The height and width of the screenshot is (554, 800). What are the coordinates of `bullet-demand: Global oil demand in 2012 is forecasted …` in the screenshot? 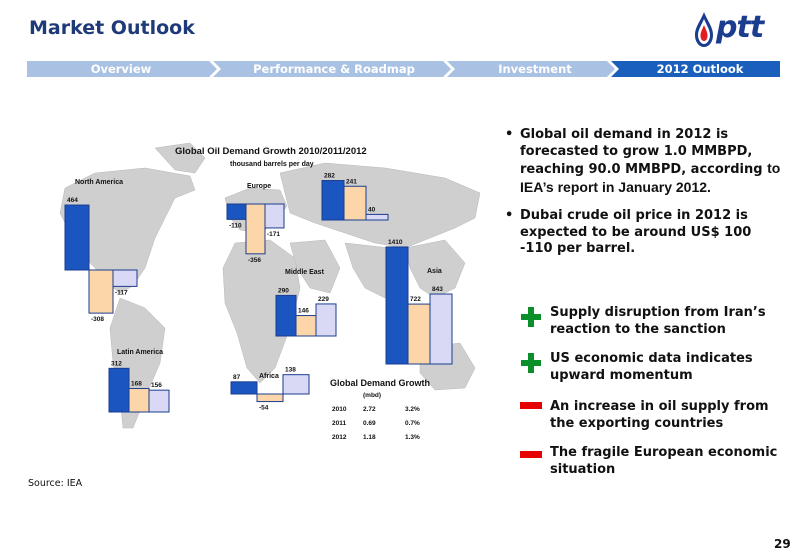 It's located at (645, 162).